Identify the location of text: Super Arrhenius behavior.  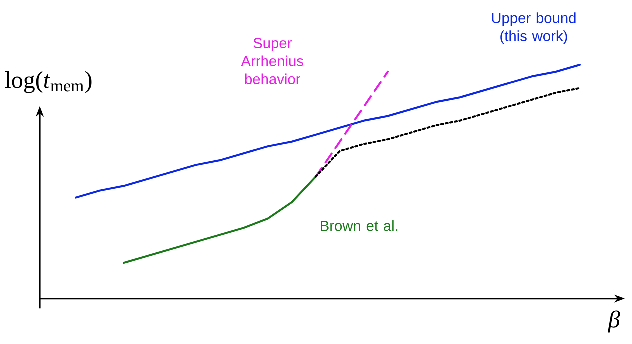
(272, 61).